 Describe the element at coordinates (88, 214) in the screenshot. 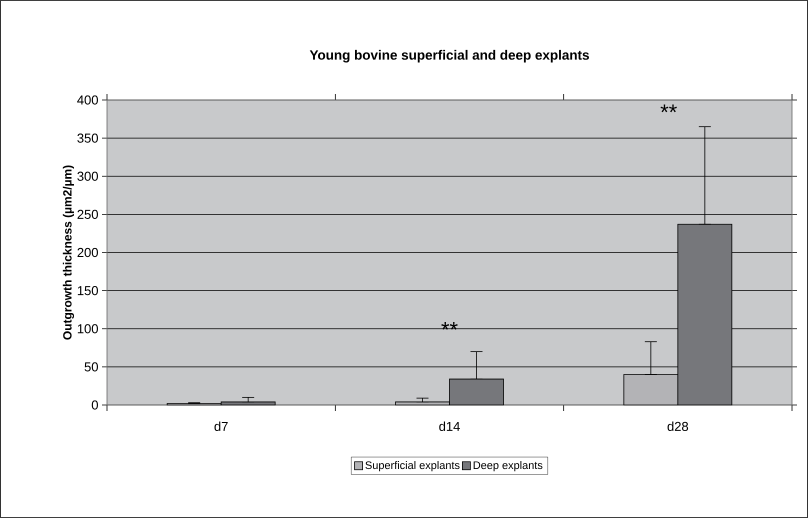

I see `y-tick-label: 250` at that location.